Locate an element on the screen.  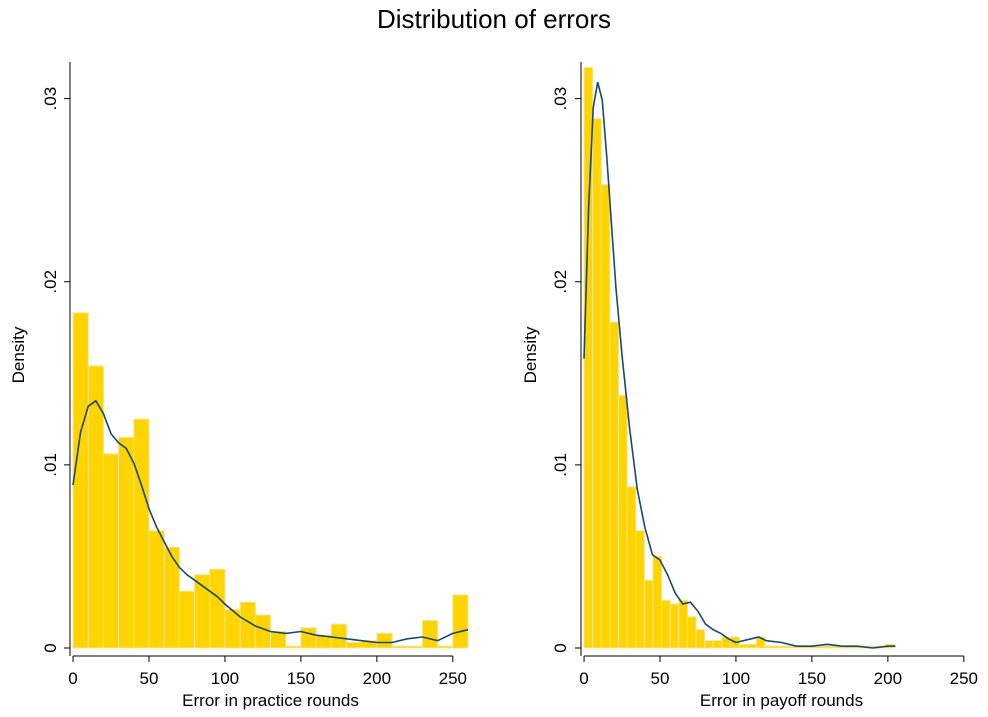
density-curve is located at coordinates (270, 521).